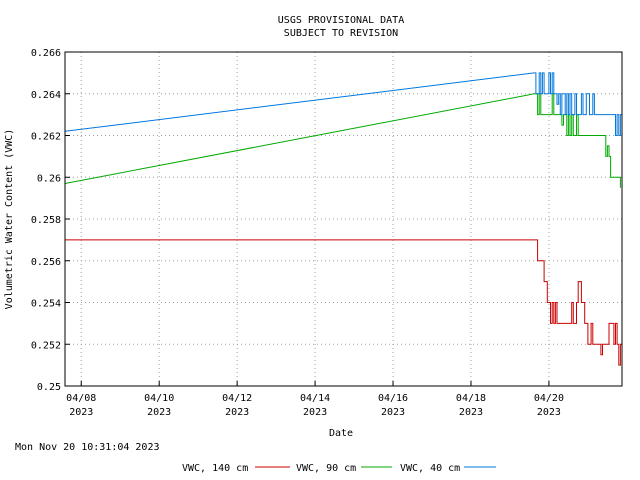 This screenshot has height=480, width=640. Describe the element at coordinates (87, 447) in the screenshot. I see `timestamp: Mon Nov 20 10:31:04 2023` at that location.